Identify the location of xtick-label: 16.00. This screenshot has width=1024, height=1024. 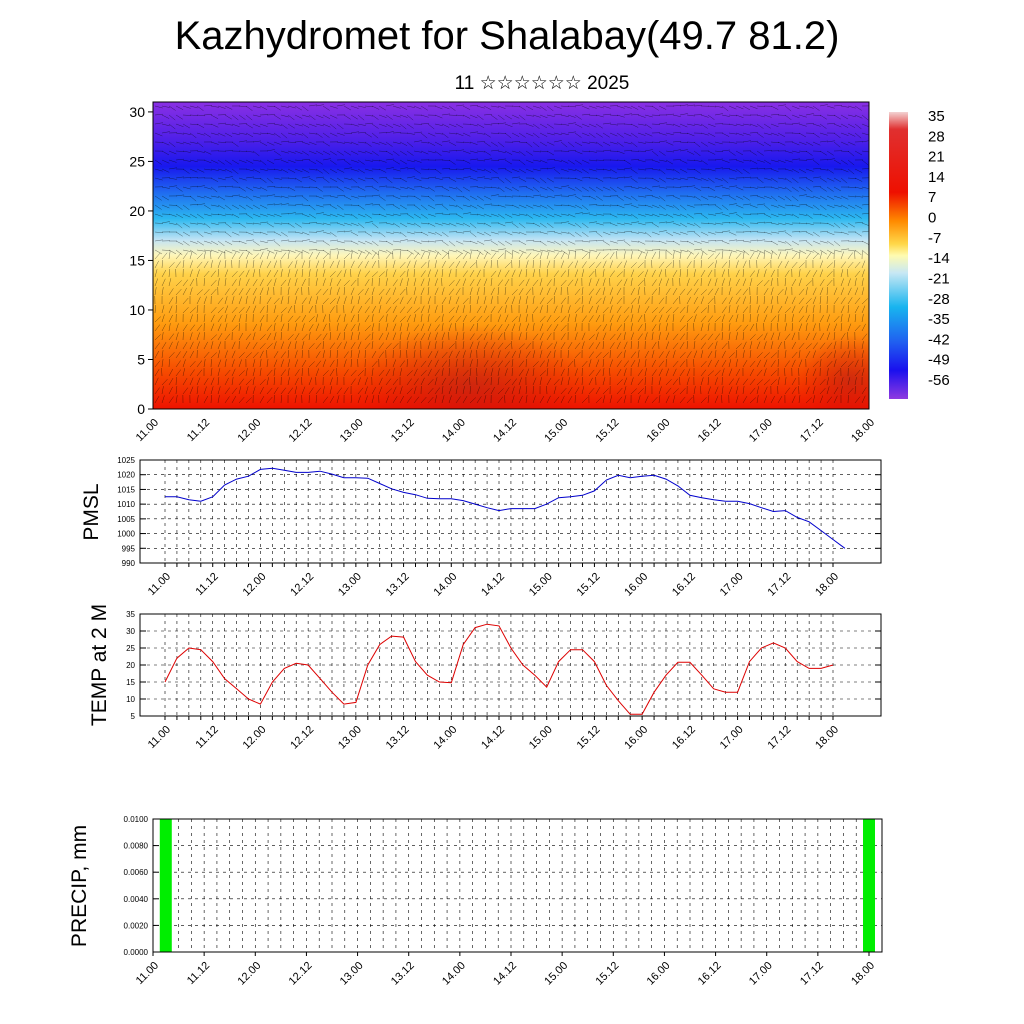
(636, 585).